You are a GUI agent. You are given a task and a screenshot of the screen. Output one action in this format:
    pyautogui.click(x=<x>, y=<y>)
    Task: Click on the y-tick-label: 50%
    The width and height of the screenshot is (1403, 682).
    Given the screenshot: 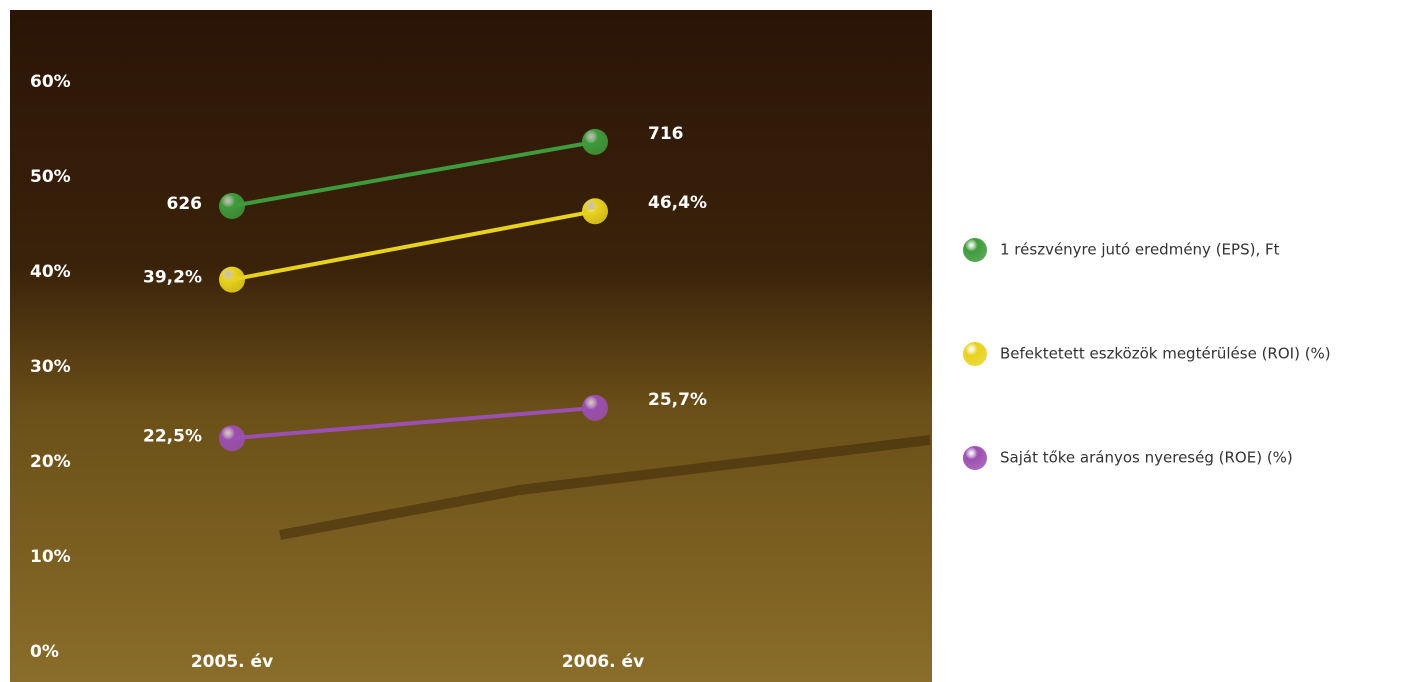 What is the action you would take?
    pyautogui.click(x=50, y=177)
    